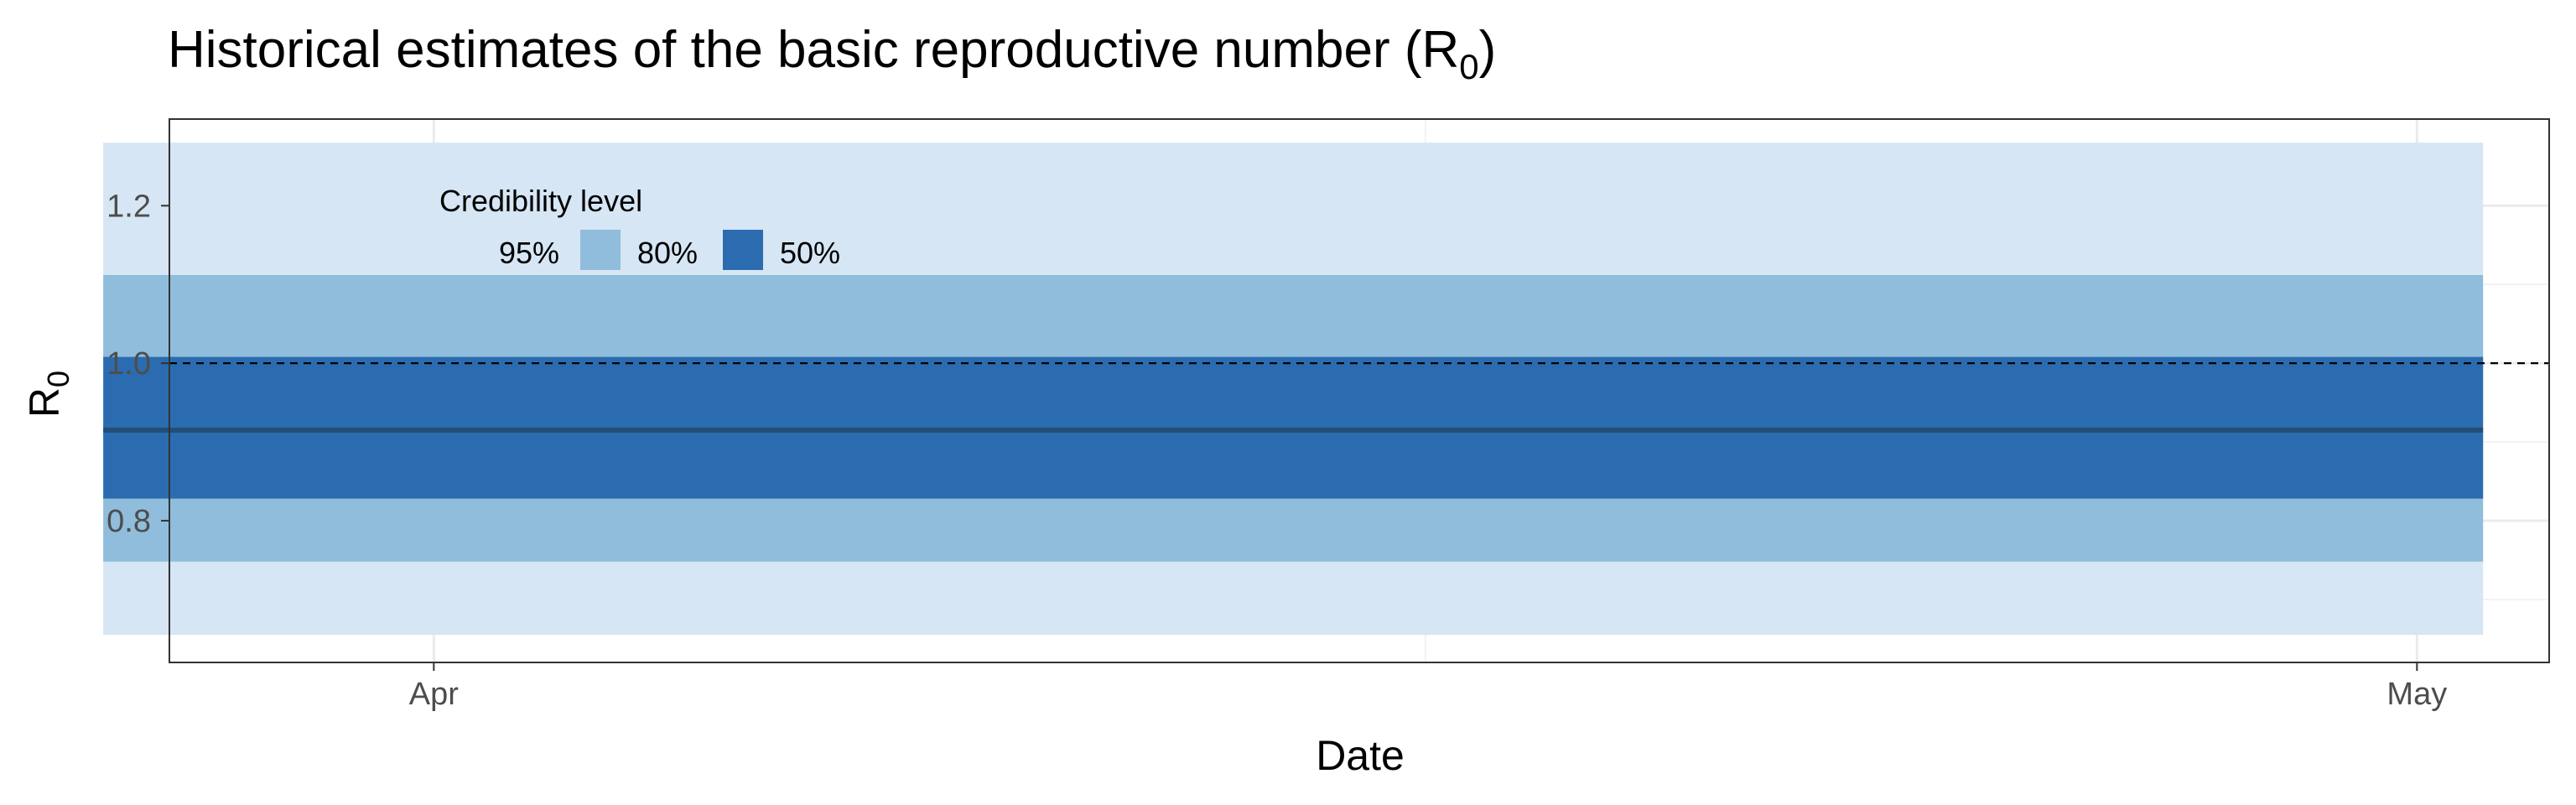 The image size is (2576, 805). I want to click on y-axis-title: R0, so click(48, 394).